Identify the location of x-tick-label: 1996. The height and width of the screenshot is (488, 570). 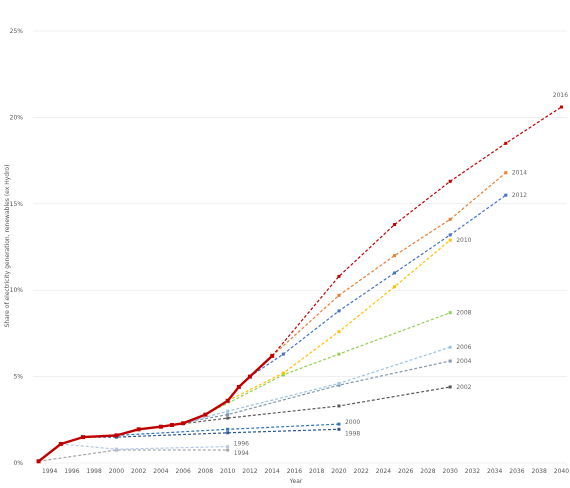
(71, 471).